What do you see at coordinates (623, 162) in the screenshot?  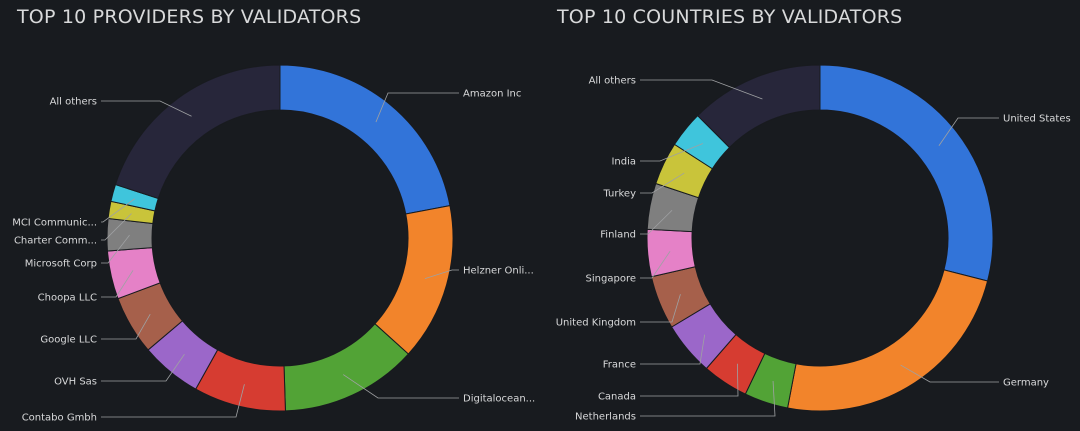 I see `slice-label-india: India` at bounding box center [623, 162].